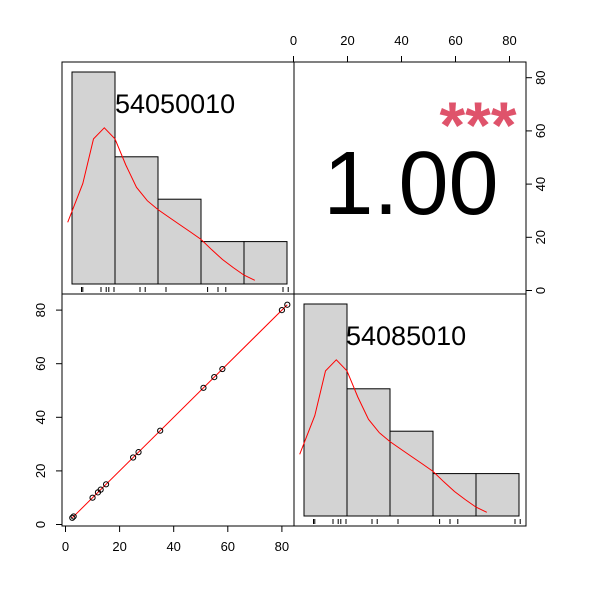  Describe the element at coordinates (293, 40) in the screenshot. I see `top-axis-tick-label: 0` at that location.